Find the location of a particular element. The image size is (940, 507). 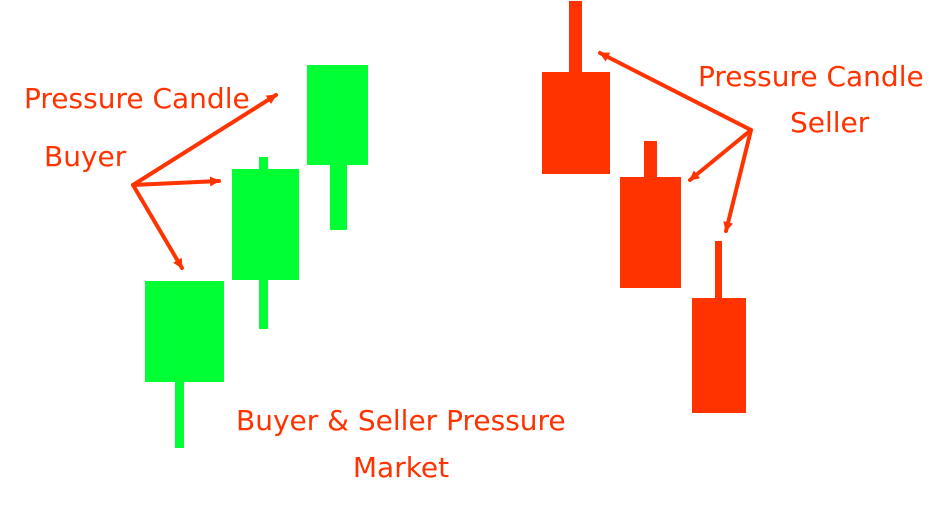

buyer-candle-1-wick is located at coordinates (179, 414).